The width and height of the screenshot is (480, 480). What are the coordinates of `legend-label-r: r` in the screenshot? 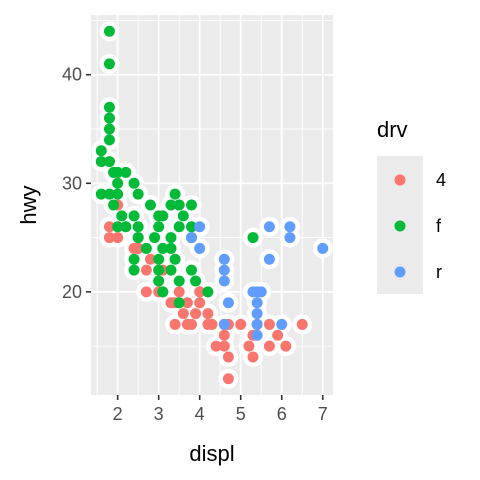 It's located at (439, 272).